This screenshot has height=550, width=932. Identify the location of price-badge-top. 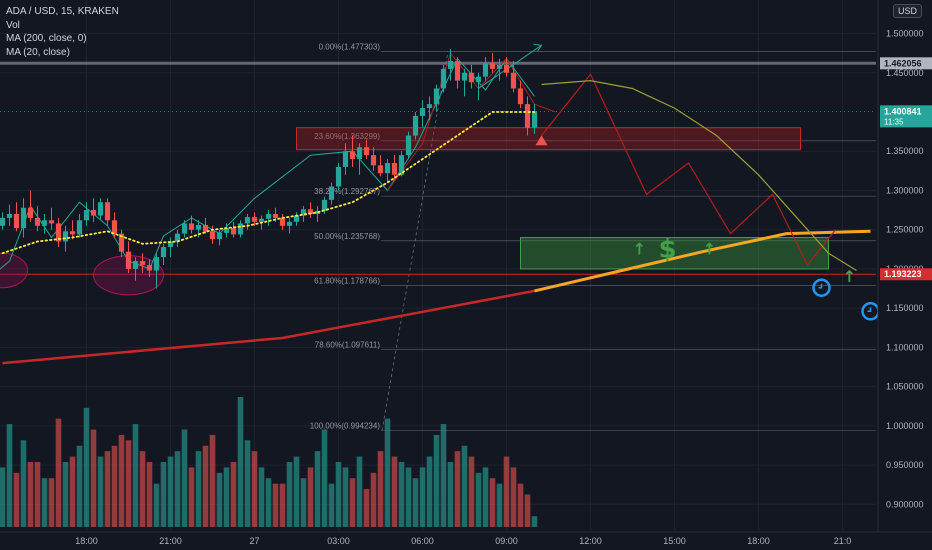
(906, 63).